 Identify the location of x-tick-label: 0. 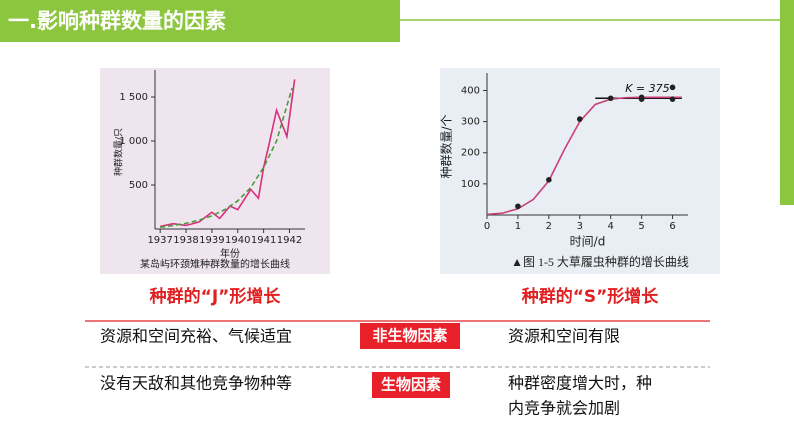
(487, 226).